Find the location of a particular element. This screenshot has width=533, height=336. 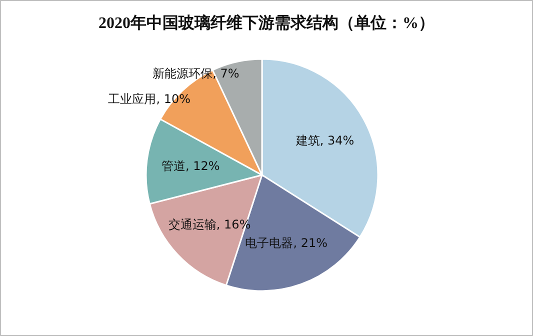

slice-label: 管道, 12% is located at coordinates (190, 166).